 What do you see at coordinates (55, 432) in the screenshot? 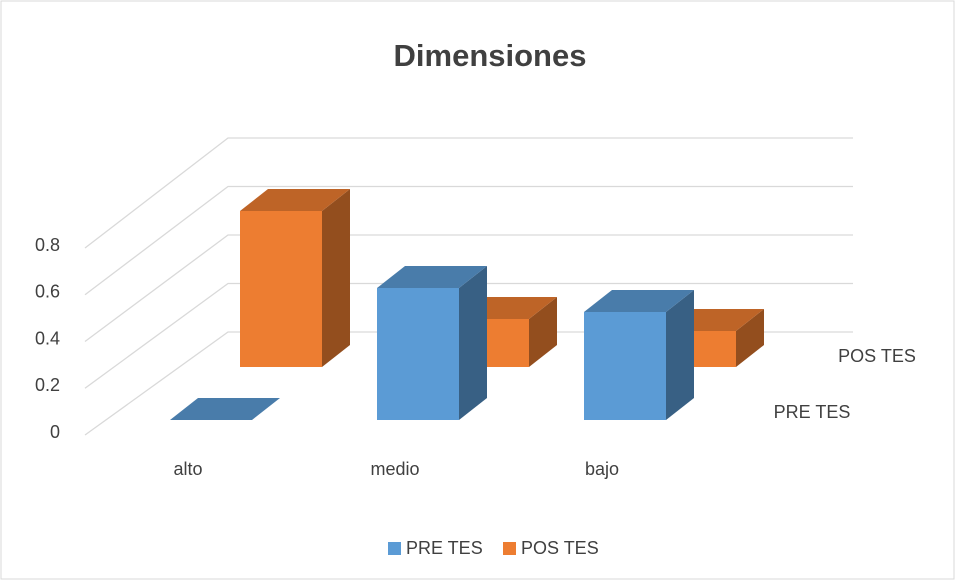
I see `y-tick-label: 0` at bounding box center [55, 432].